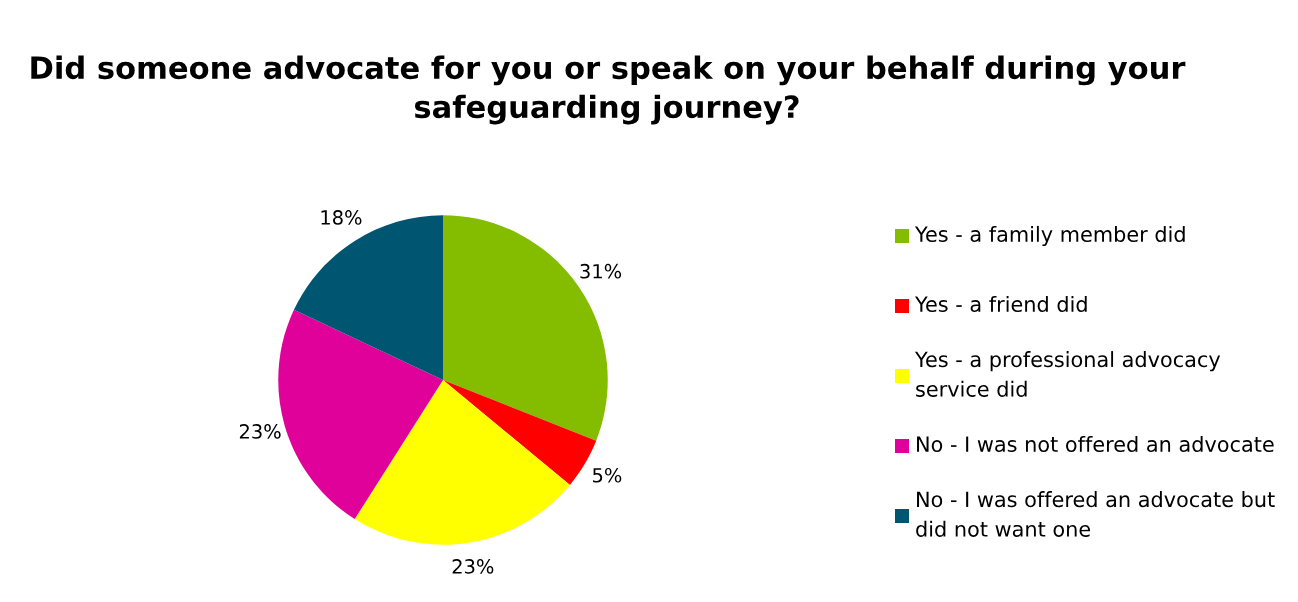 The height and width of the screenshot is (602, 1298). What do you see at coordinates (341, 217) in the screenshot?
I see `data-label: 18%` at bounding box center [341, 217].